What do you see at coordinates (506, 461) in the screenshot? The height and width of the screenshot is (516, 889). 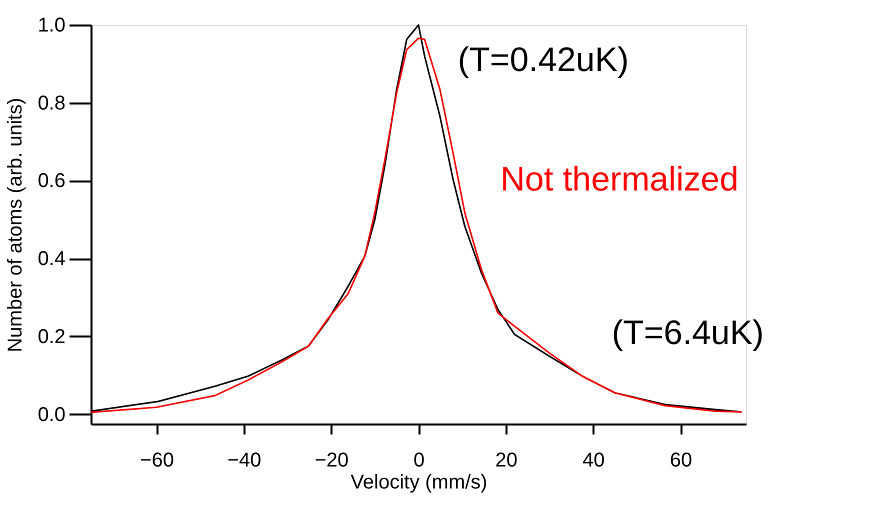 I see `x-tick-label: 20` at bounding box center [506, 461].